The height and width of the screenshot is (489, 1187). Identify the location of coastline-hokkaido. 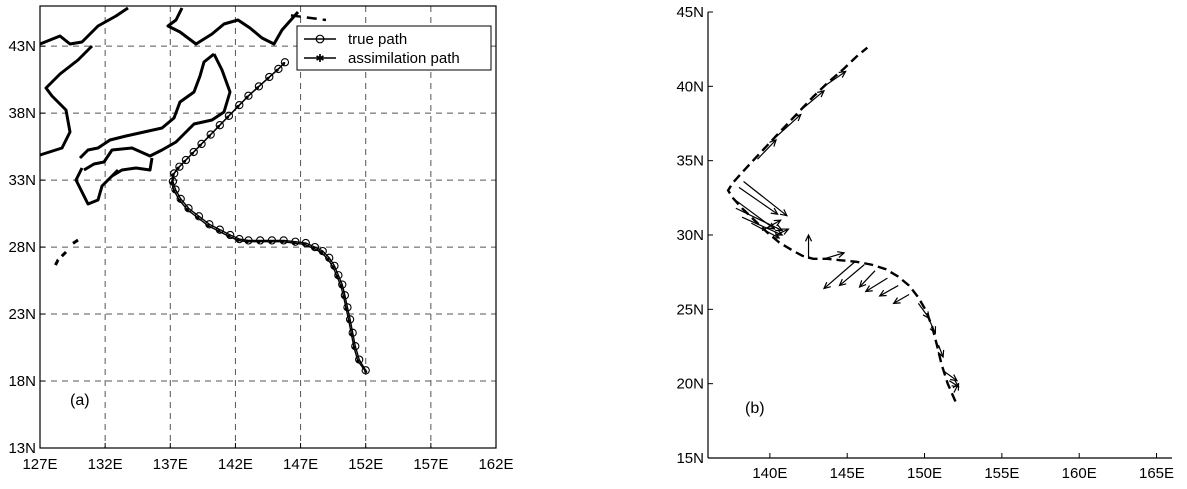
(233, 26).